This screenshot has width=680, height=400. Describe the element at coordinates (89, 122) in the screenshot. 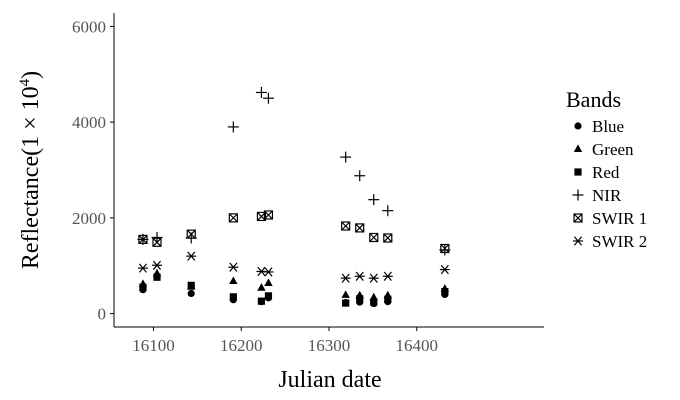

I see `y-tick-label: 4000` at that location.